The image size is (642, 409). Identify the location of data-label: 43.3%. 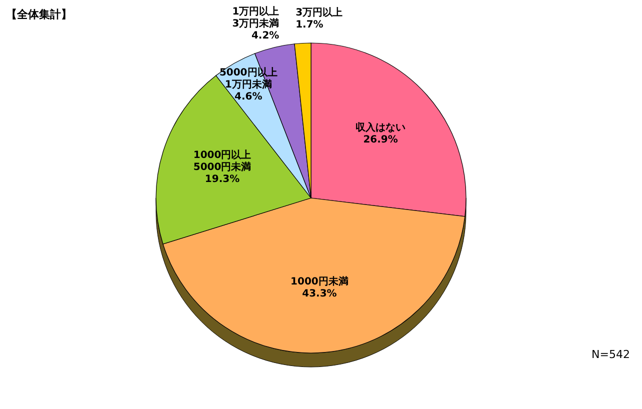
(319, 294).